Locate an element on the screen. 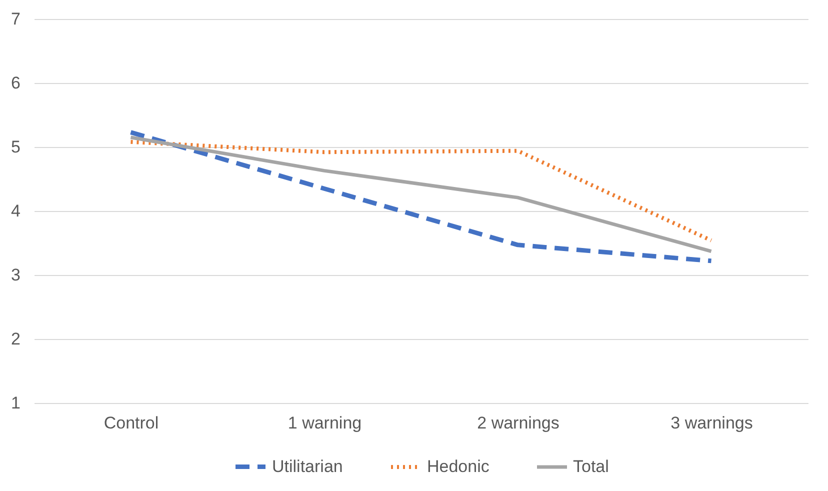 The width and height of the screenshot is (828, 491). legend-label: Total is located at coordinates (591, 466).